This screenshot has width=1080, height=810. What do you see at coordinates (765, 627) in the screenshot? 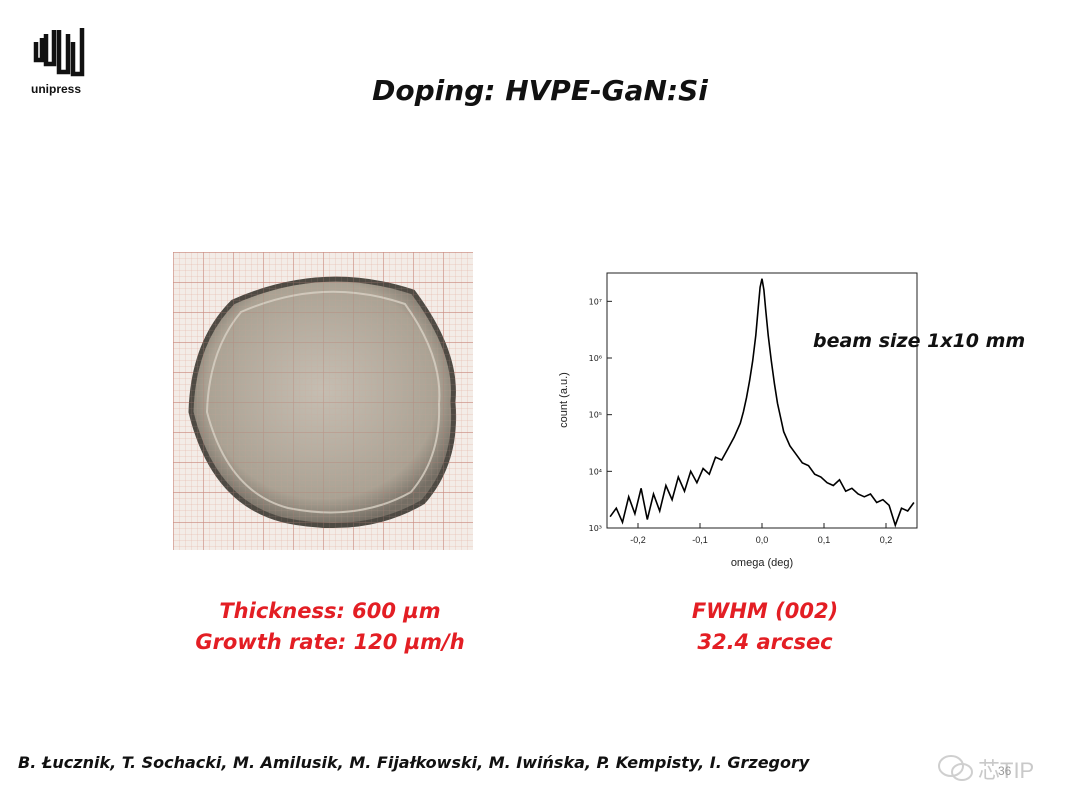
I see `fwhm-caption: FWHM (002) 32.4 arcsec` at bounding box center [765, 627].